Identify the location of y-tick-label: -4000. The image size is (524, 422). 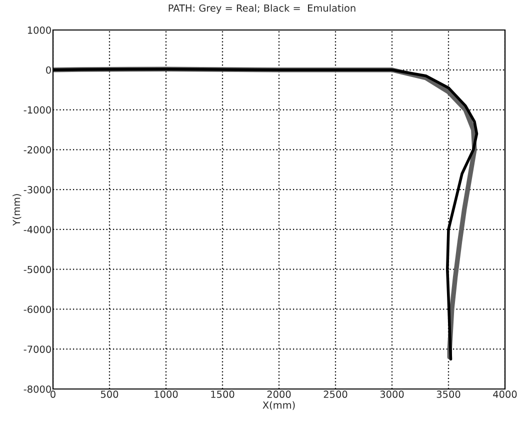
(37, 230).